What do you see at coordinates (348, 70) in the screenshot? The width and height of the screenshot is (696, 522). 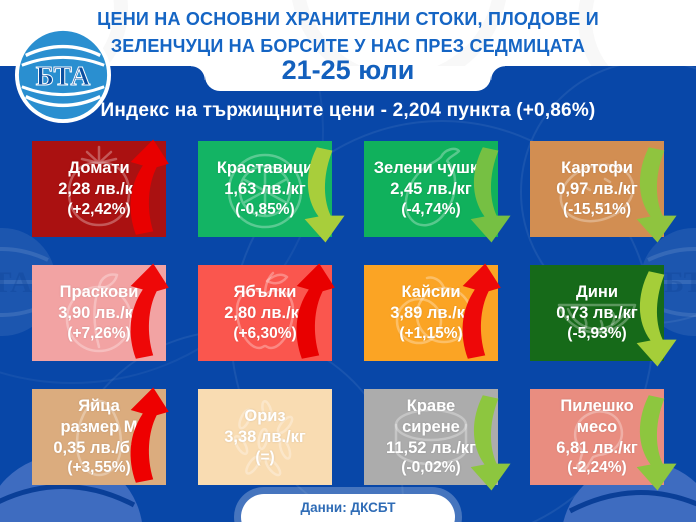 I see `date-range: 21-25 юли` at bounding box center [348, 70].